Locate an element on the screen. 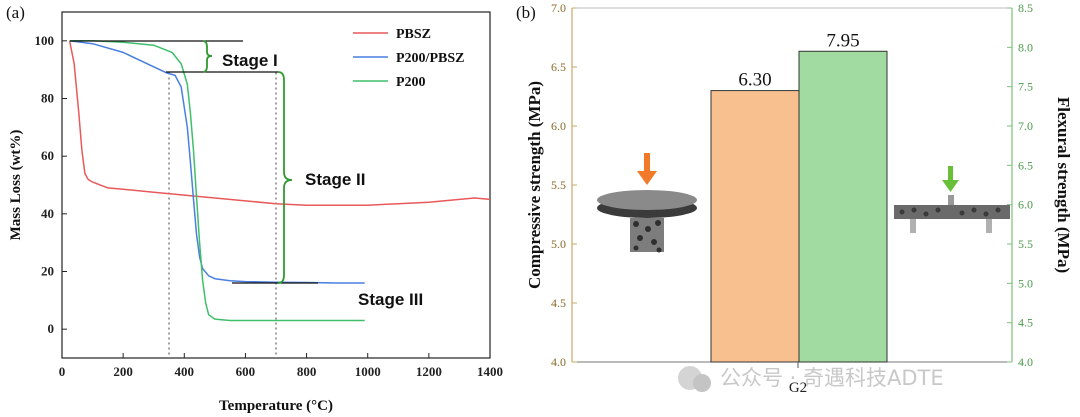 This screenshot has width=1080, height=417. tga-x-tick-label: 400 is located at coordinates (185, 371).